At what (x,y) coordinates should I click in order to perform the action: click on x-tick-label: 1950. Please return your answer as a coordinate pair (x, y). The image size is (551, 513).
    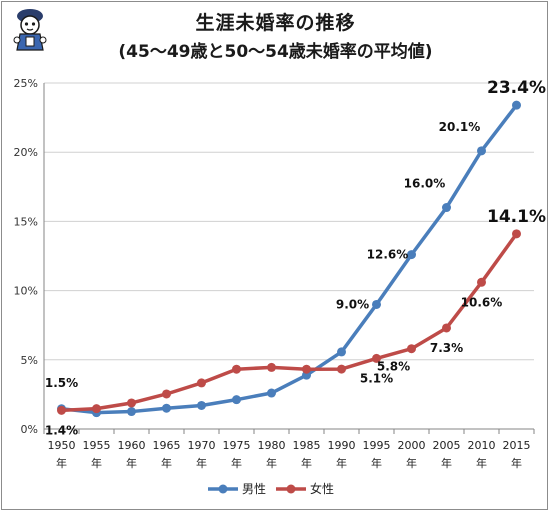
    Looking at the image, I should click on (62, 445).